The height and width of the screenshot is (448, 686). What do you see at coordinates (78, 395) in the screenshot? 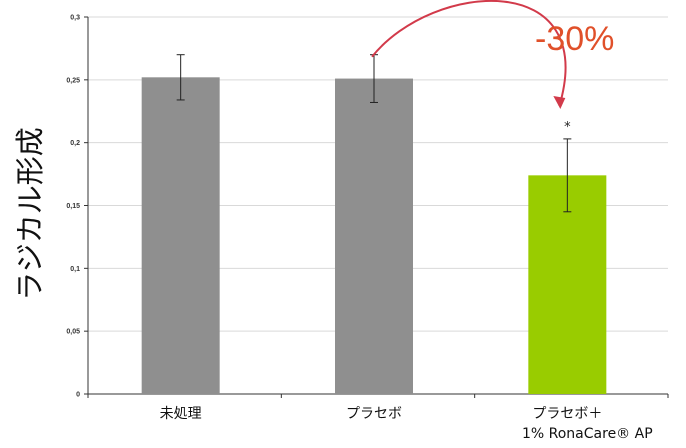
I see `y-tick-label: 0` at bounding box center [78, 395].